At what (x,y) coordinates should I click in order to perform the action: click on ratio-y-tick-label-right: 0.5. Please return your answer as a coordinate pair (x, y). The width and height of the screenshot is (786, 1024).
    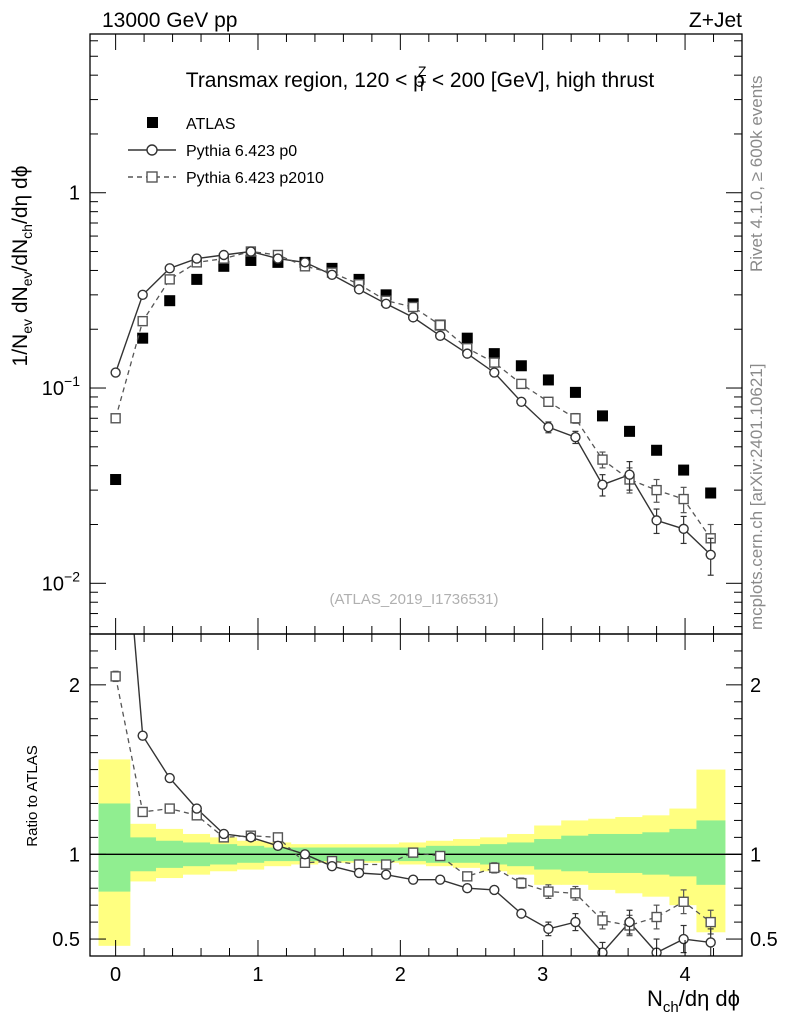
    Looking at the image, I should click on (764, 940).